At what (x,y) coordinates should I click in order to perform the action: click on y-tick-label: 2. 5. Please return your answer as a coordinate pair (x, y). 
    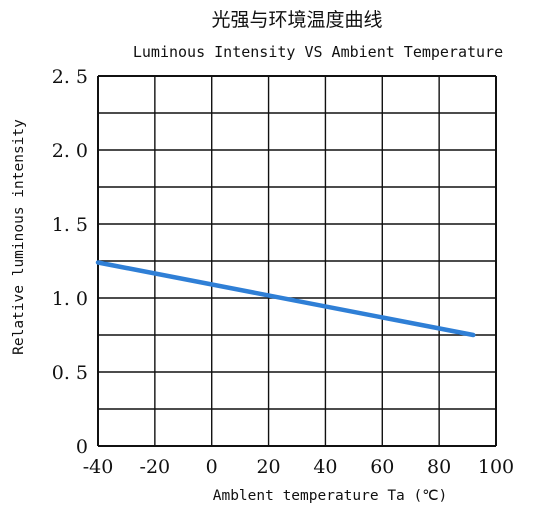
    Looking at the image, I should click on (70, 77).